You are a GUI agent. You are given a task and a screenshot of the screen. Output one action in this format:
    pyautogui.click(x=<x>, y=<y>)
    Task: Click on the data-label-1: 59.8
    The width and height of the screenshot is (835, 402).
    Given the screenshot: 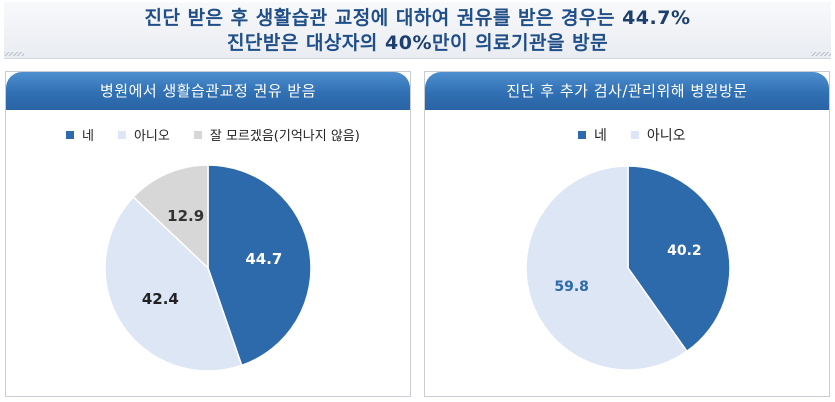 What is the action you would take?
    pyautogui.click(x=571, y=287)
    